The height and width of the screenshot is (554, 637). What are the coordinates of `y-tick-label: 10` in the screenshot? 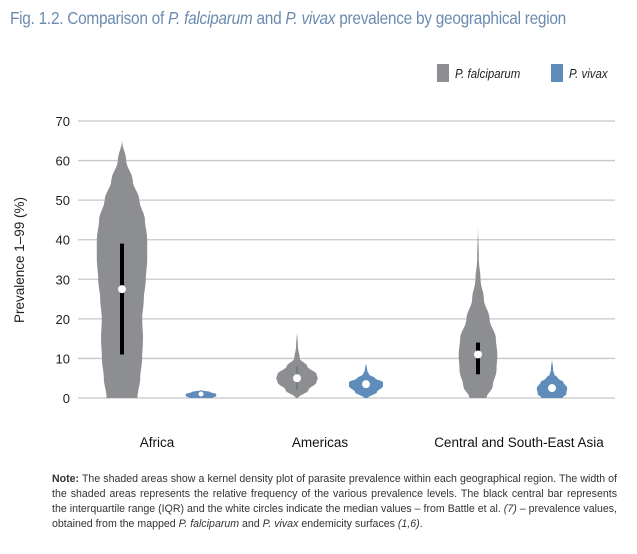 It's located at (63, 358).